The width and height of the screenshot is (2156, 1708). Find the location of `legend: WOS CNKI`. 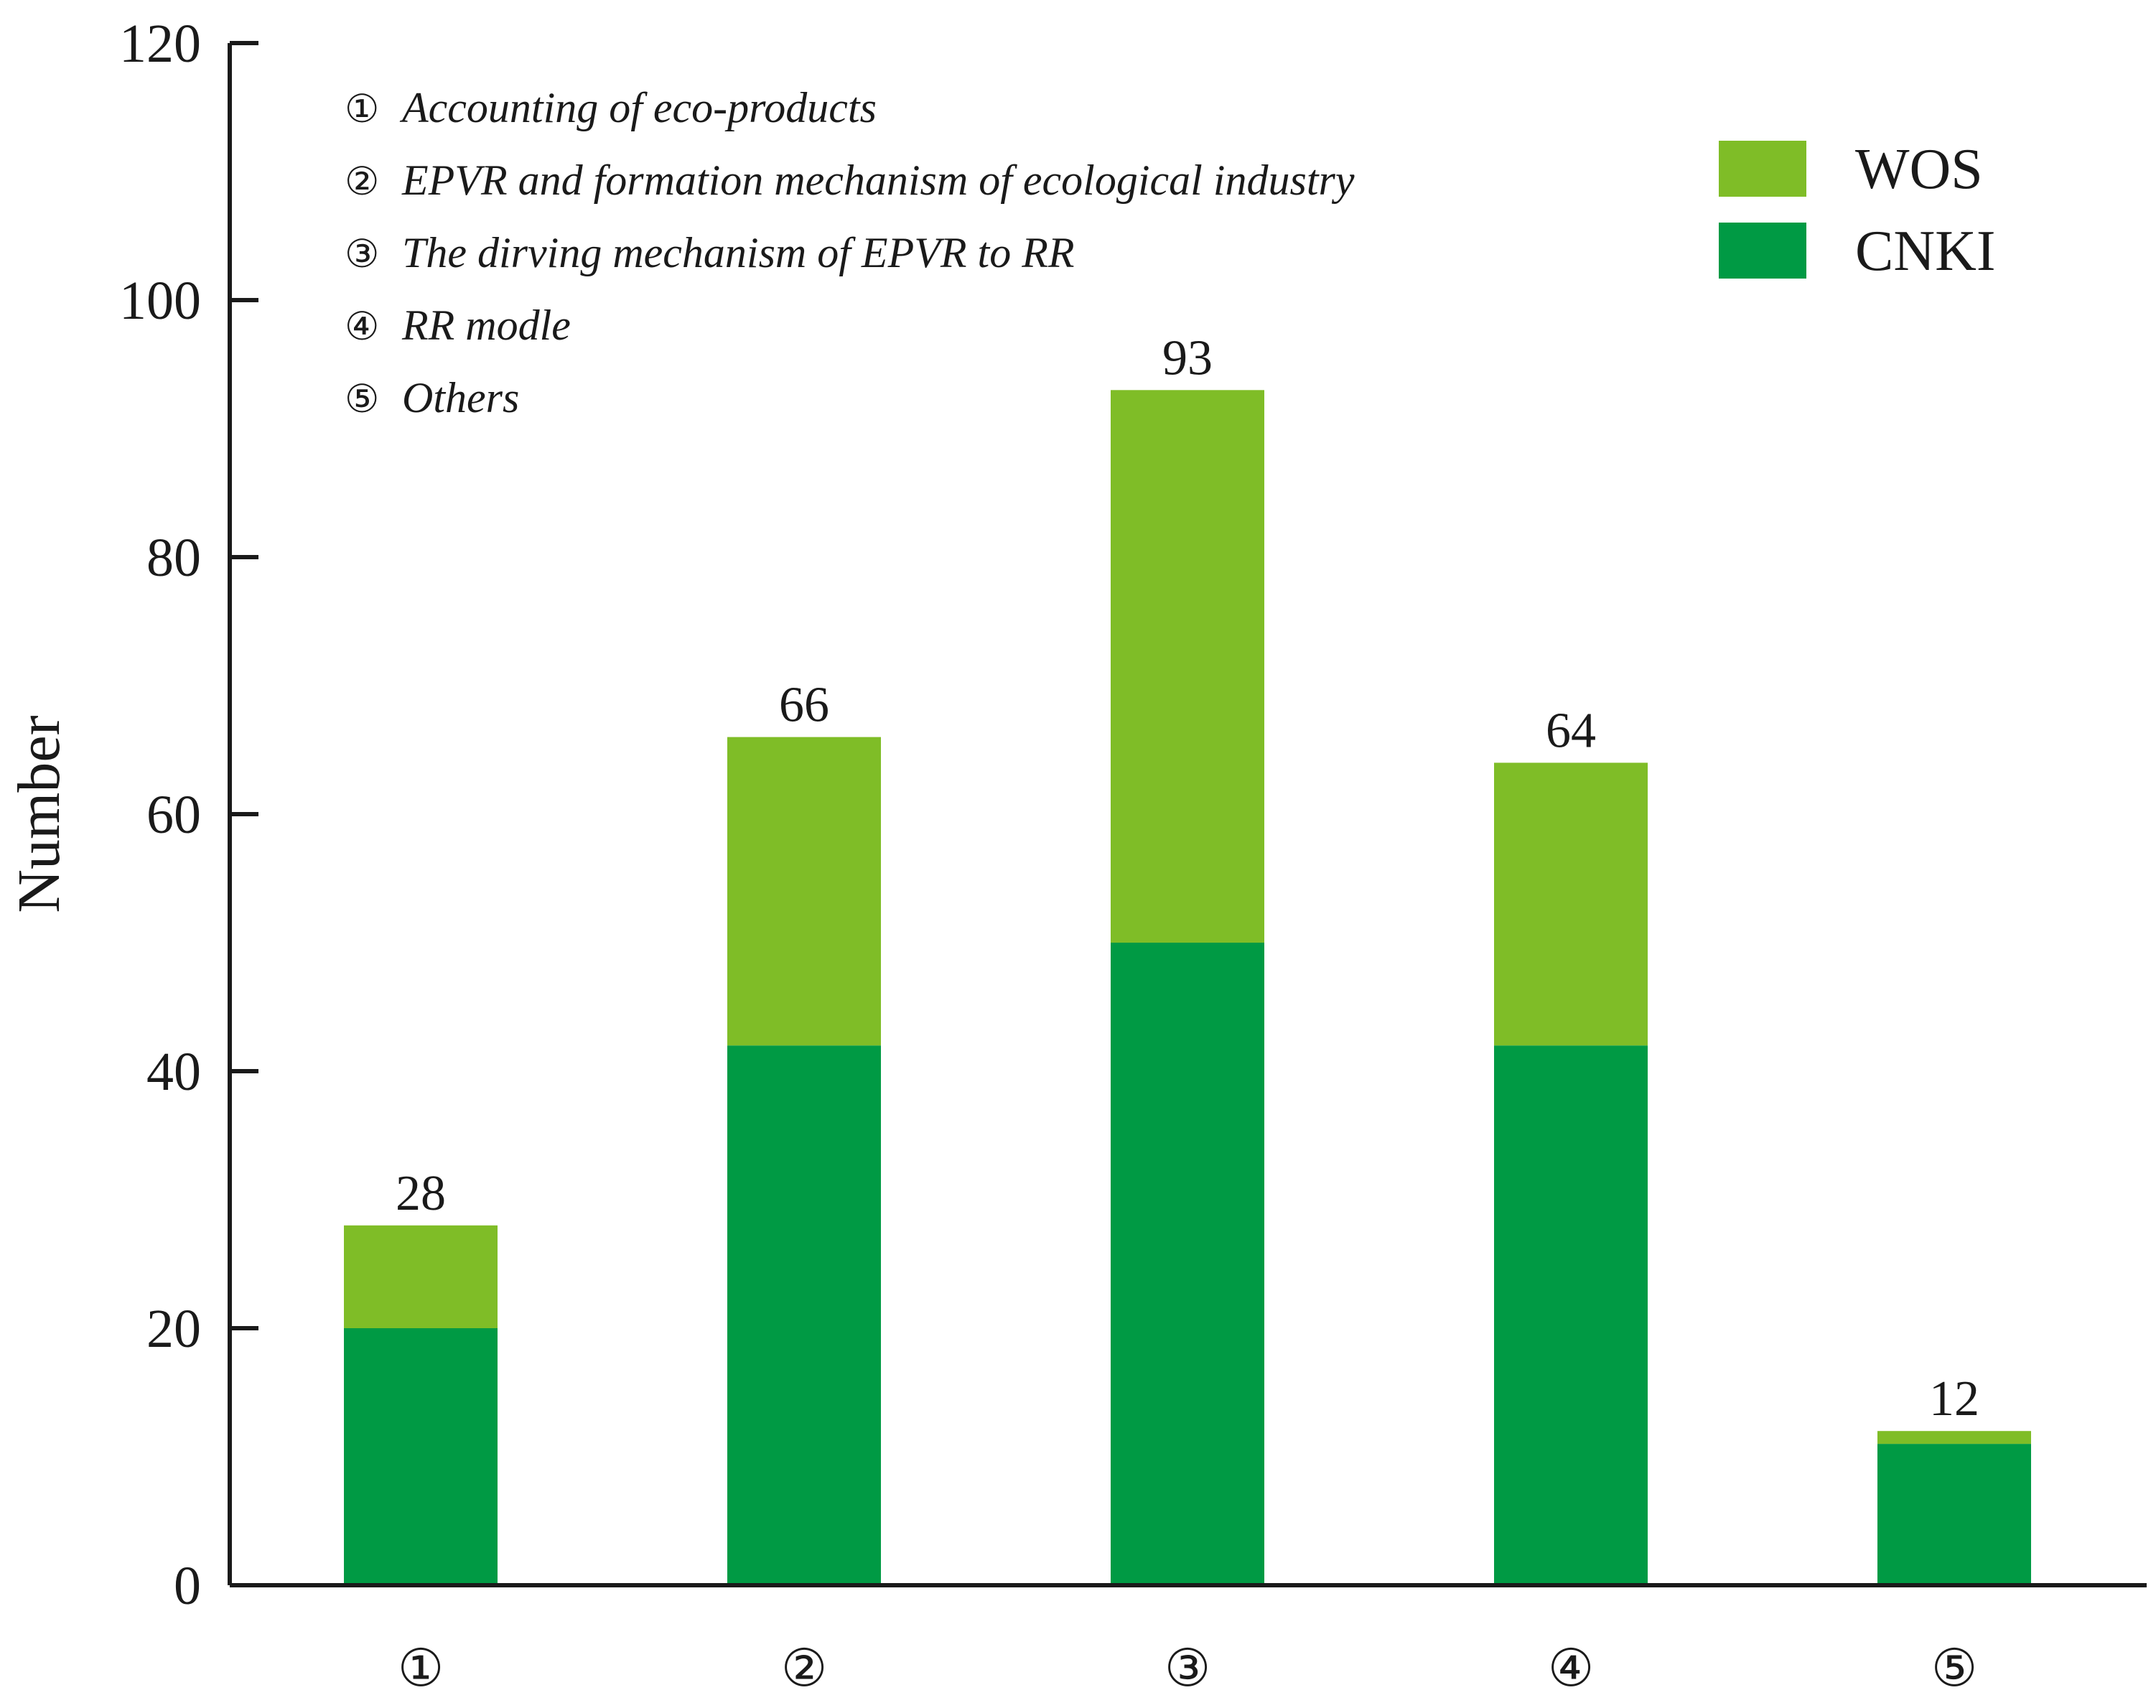

legend: WOS CNKI is located at coordinates (1857, 210).